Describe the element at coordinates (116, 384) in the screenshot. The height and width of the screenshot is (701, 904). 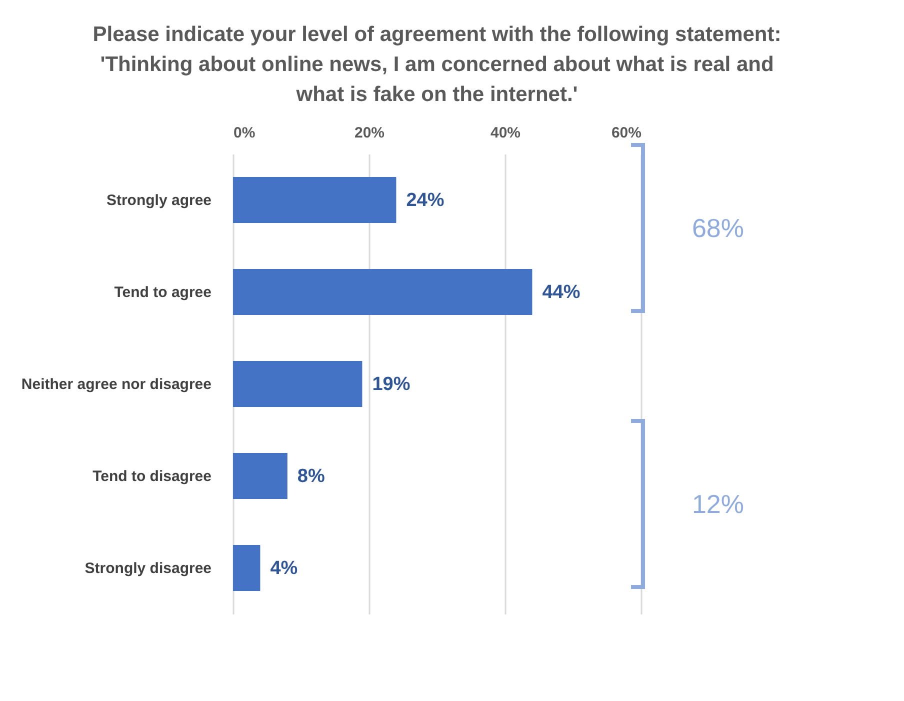
I see `y-tick-label: Neither agree nor disagree` at that location.